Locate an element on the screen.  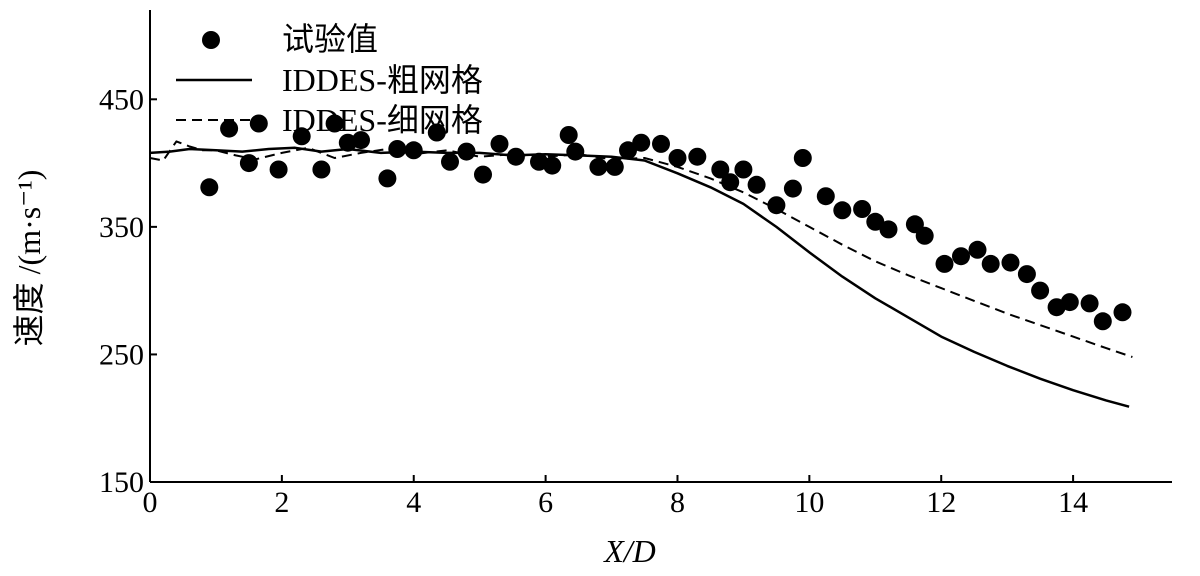
legend-label-experiment: 试验值 is located at coordinates (330, 39).